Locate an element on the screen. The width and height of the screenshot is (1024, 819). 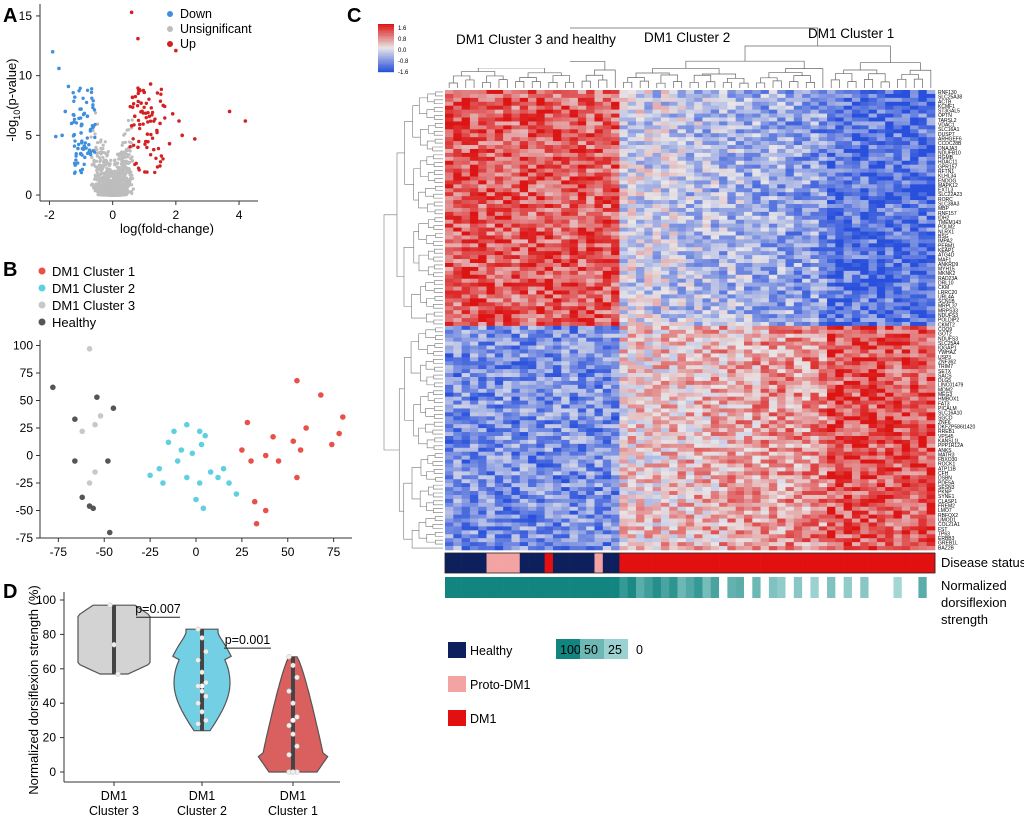
legend-marker is located at coordinates (170, 29).